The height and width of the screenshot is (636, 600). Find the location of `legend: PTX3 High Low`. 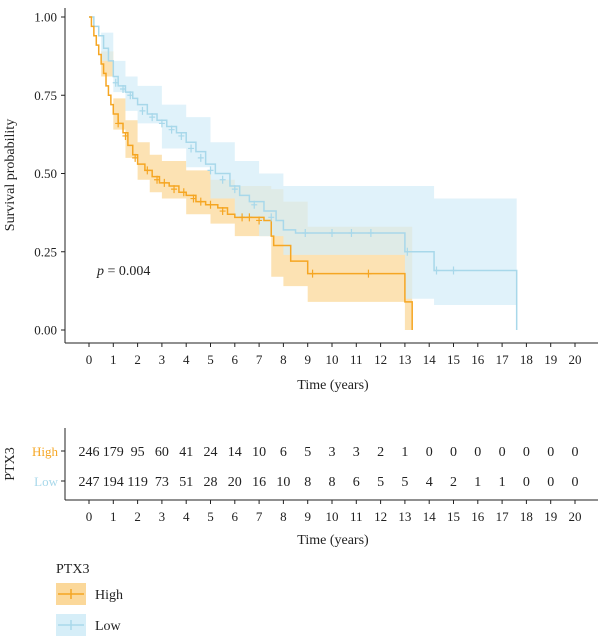

legend: PTX3 High Low is located at coordinates (89, 599).